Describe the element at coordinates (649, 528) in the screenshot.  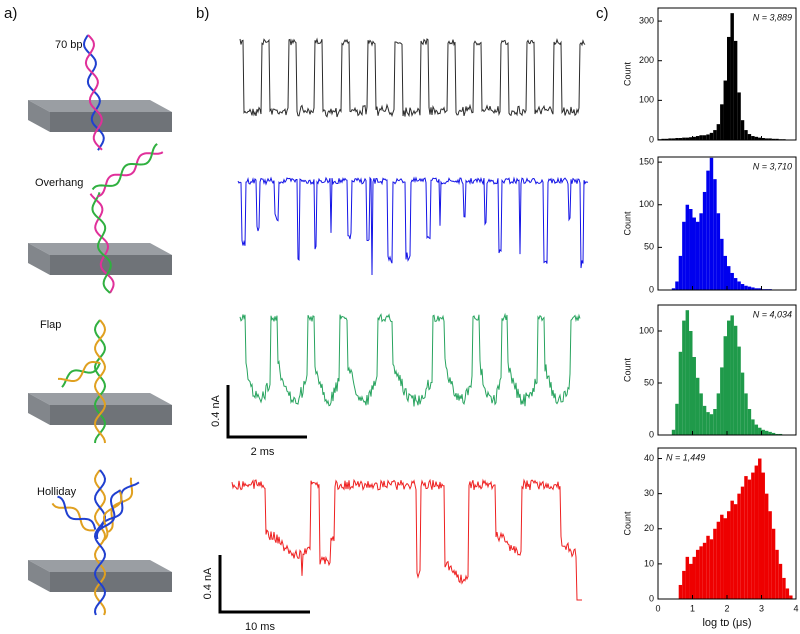
I see `y-tick-label: 20` at that location.